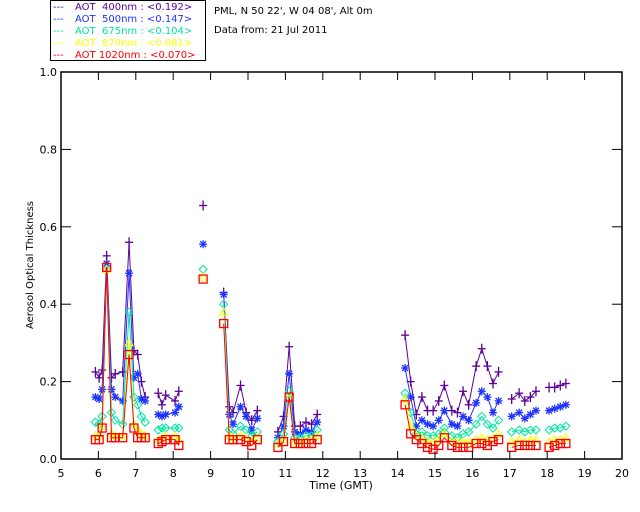  Describe the element at coordinates (248, 473) in the screenshot. I see `x-tick-label: 10` at that location.